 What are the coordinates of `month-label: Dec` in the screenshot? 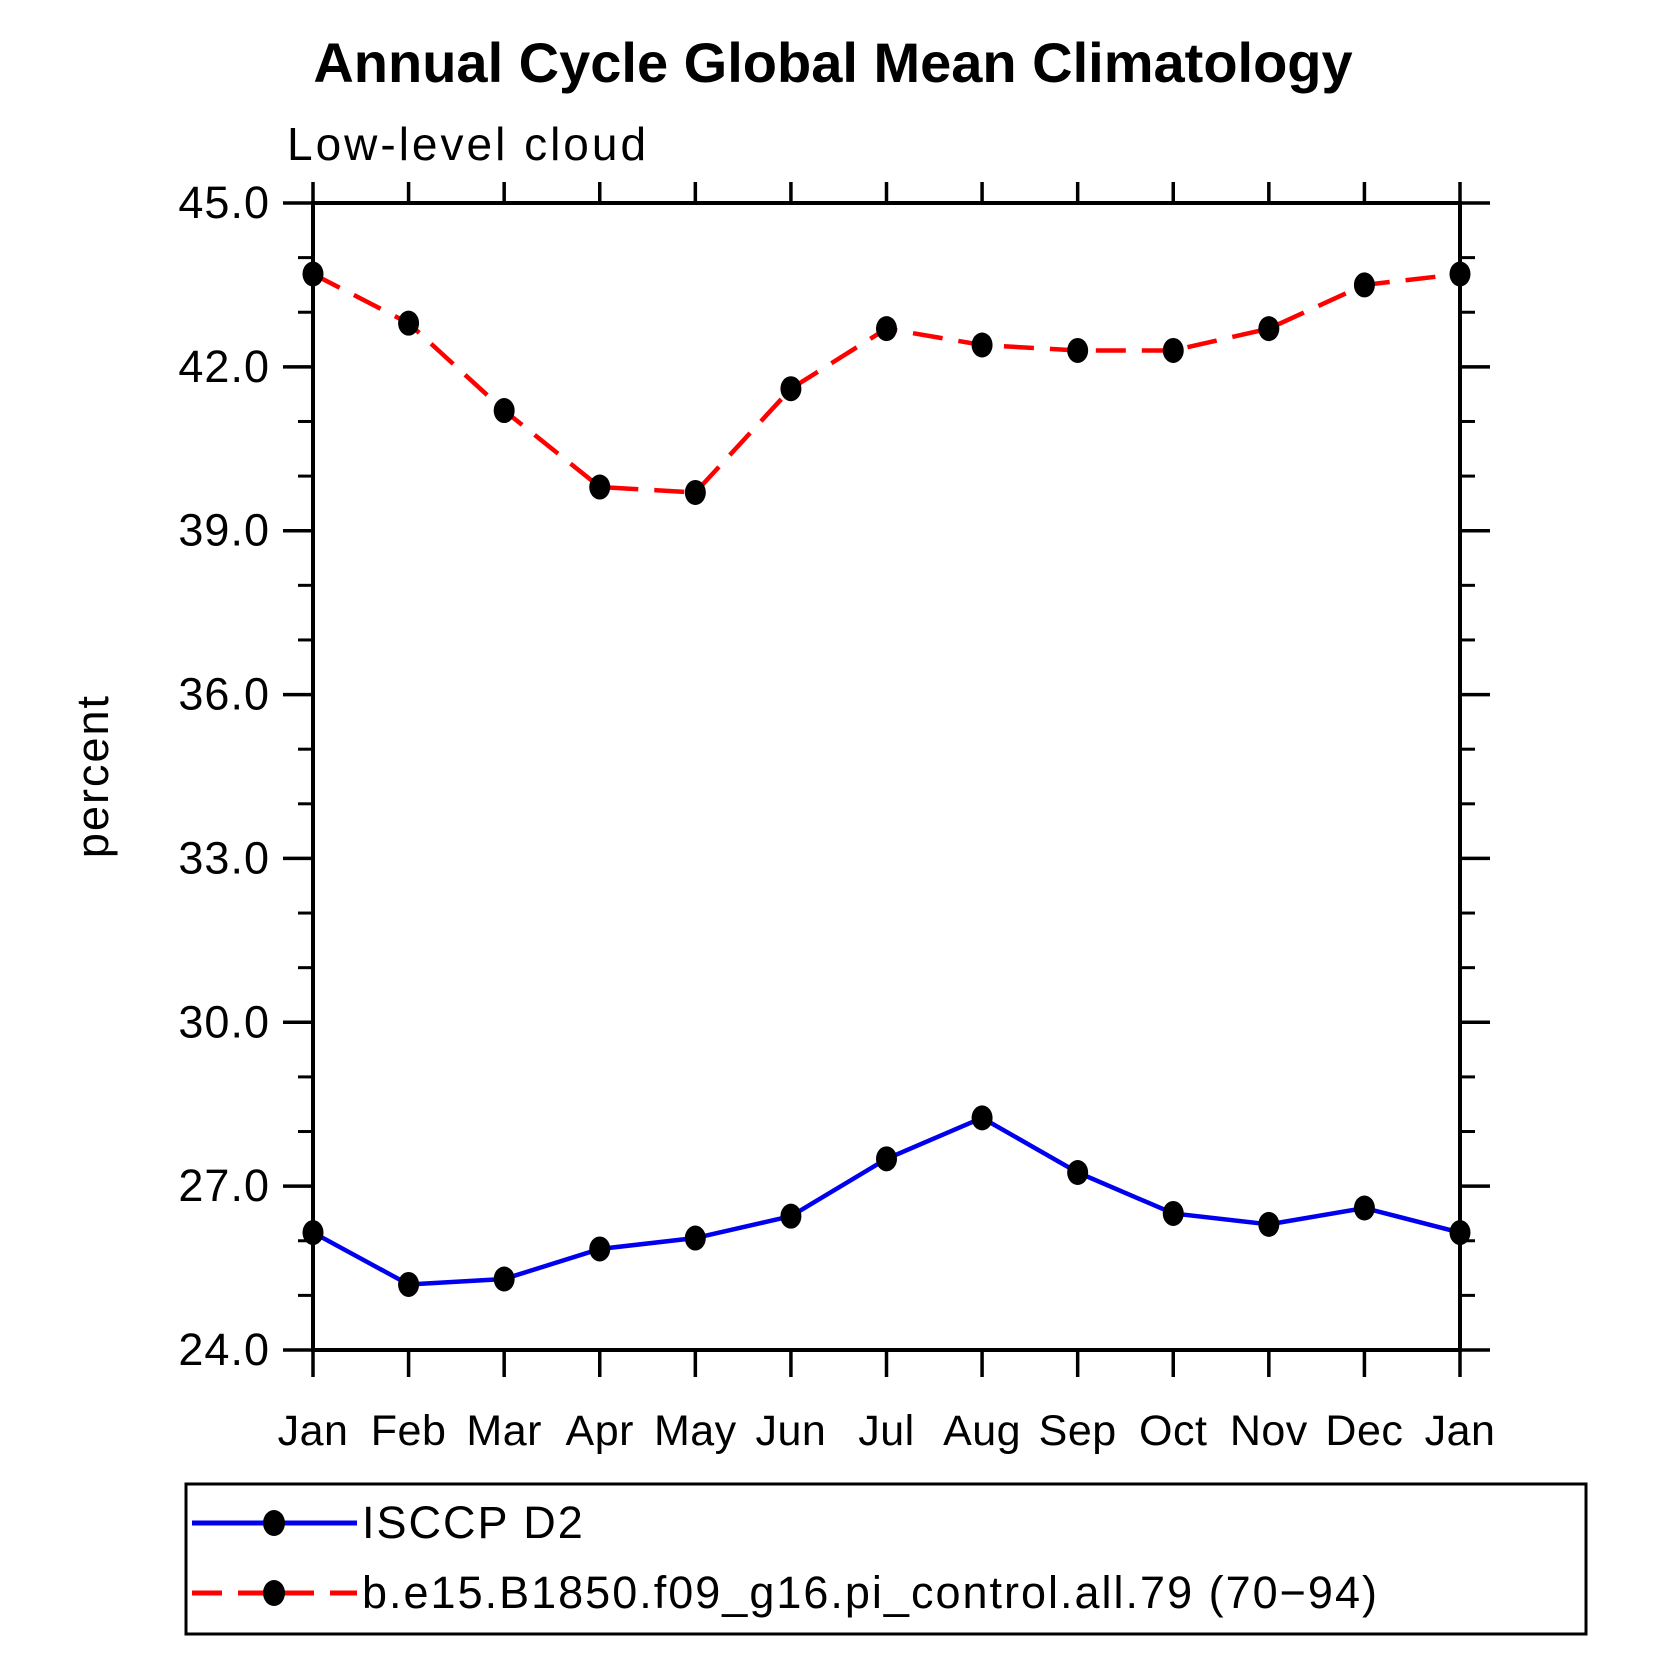 It's located at (1364, 1431).